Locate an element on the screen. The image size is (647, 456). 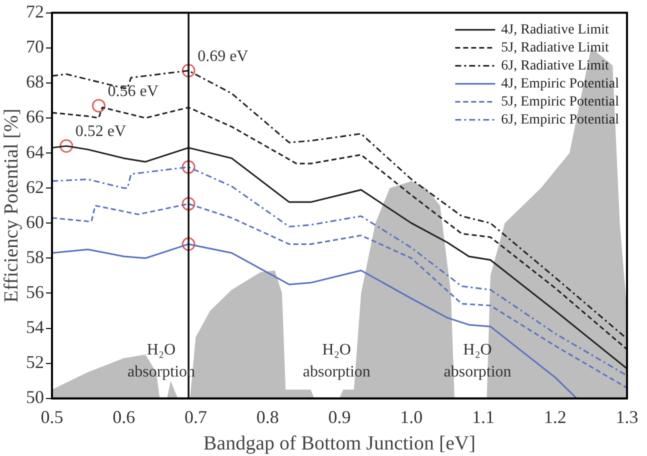
legend-label: 4J, Empiric Potential is located at coordinates (560, 84).